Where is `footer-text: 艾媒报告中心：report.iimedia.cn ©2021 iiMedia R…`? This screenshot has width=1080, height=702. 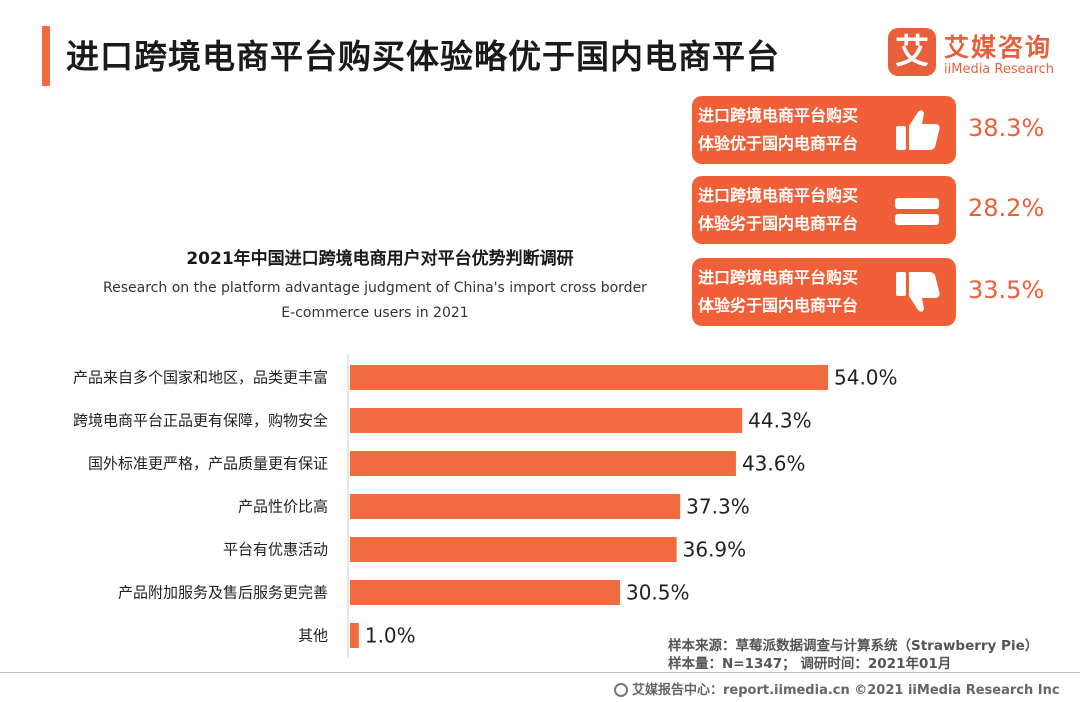 footer-text: 艾媒报告中心：report.iimedia.cn ©2021 iiMedia R… is located at coordinates (846, 690).